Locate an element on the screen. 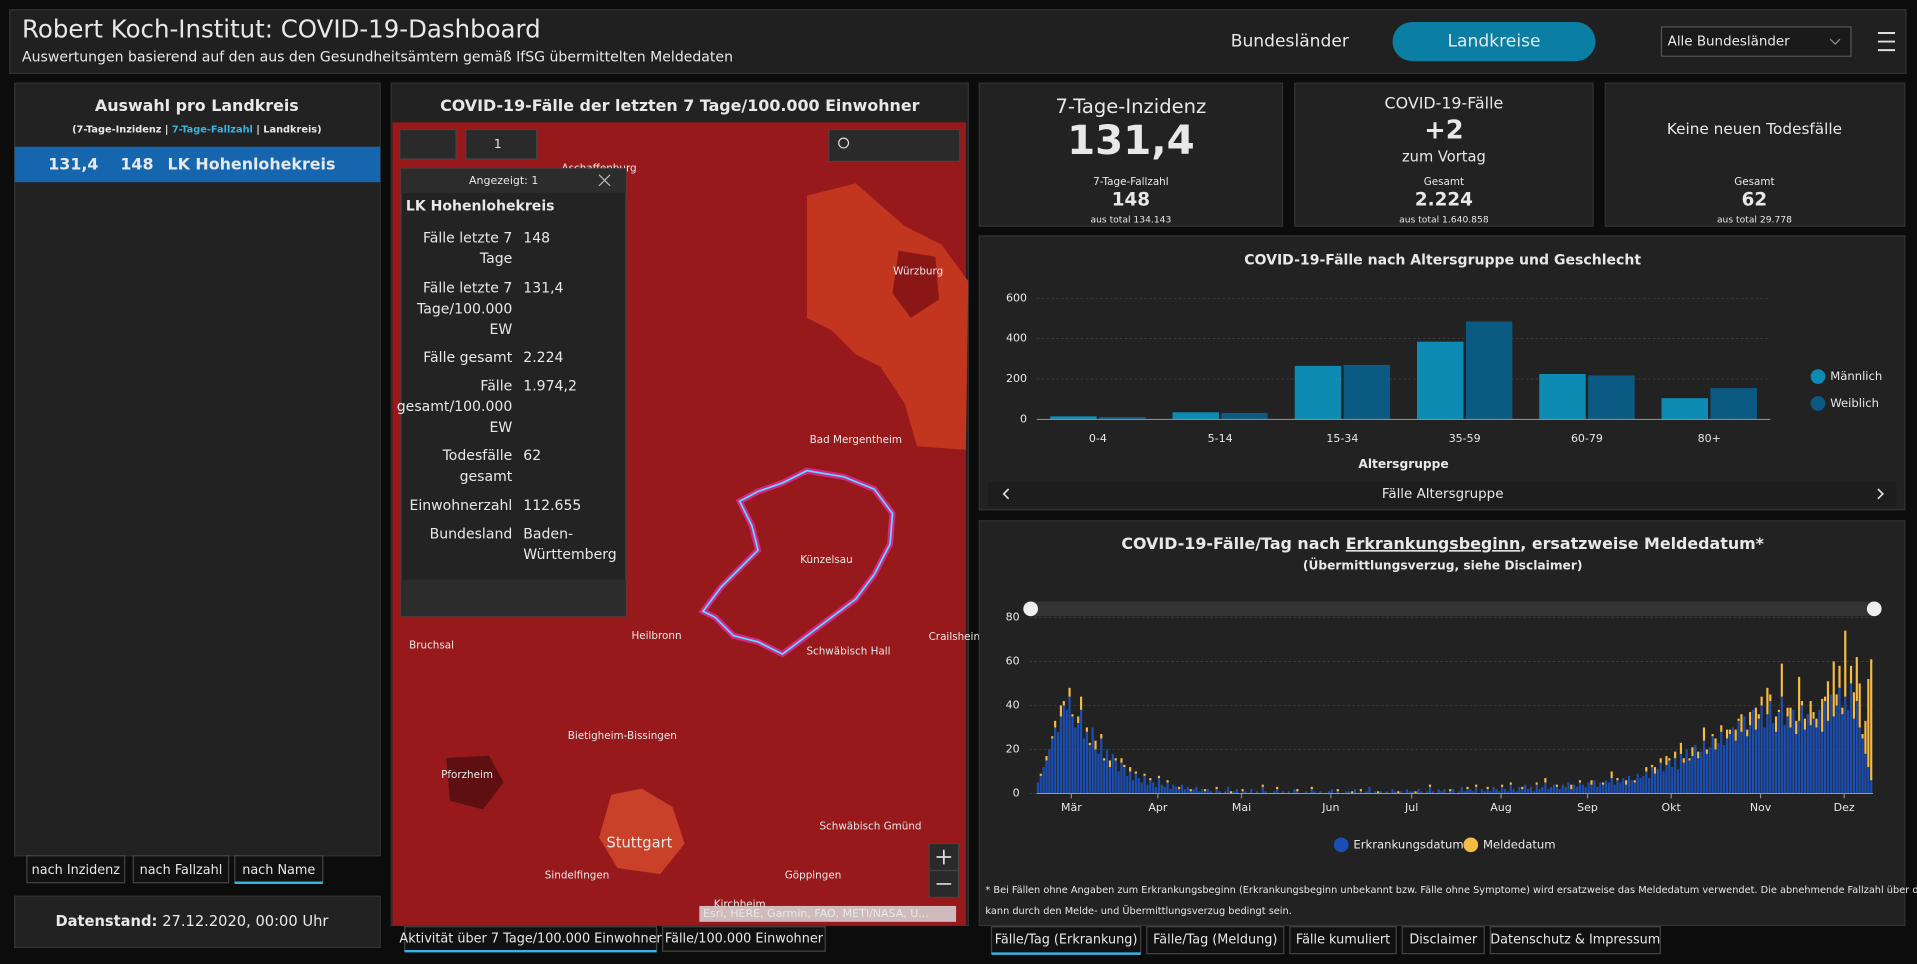 This screenshot has height=964, width=1917. map-tab-label: Fälle/100.000 Einwohner is located at coordinates (744, 938).